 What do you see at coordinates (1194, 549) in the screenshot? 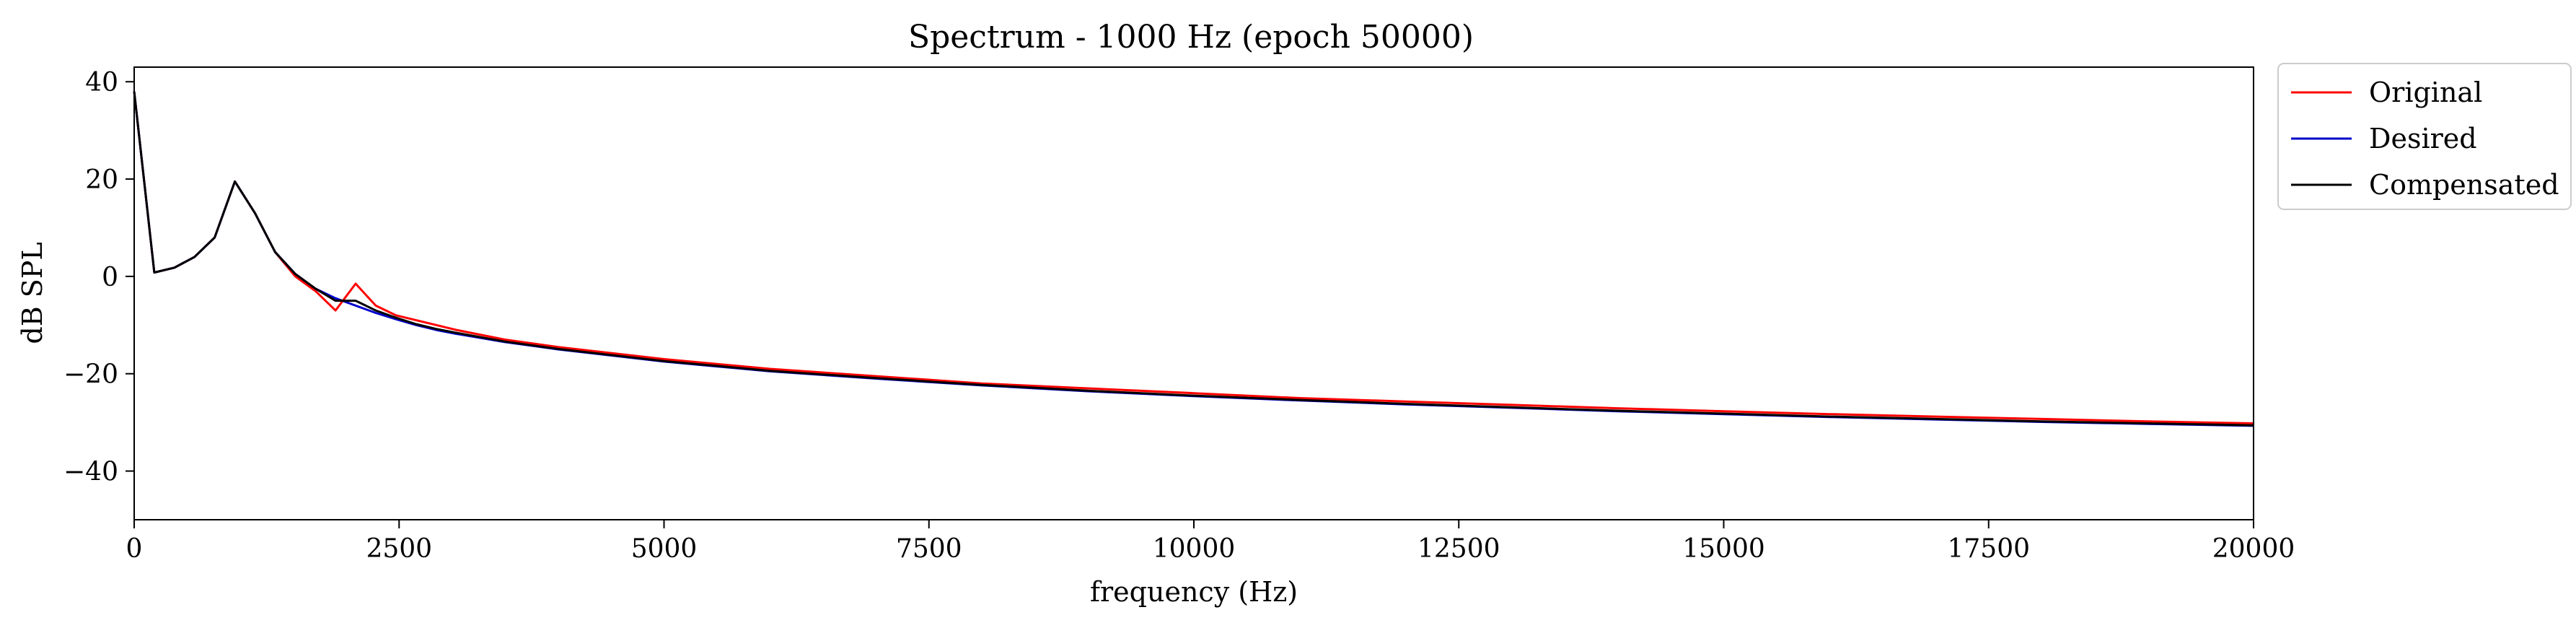
I see `x-tick-label: 10000` at bounding box center [1194, 549].